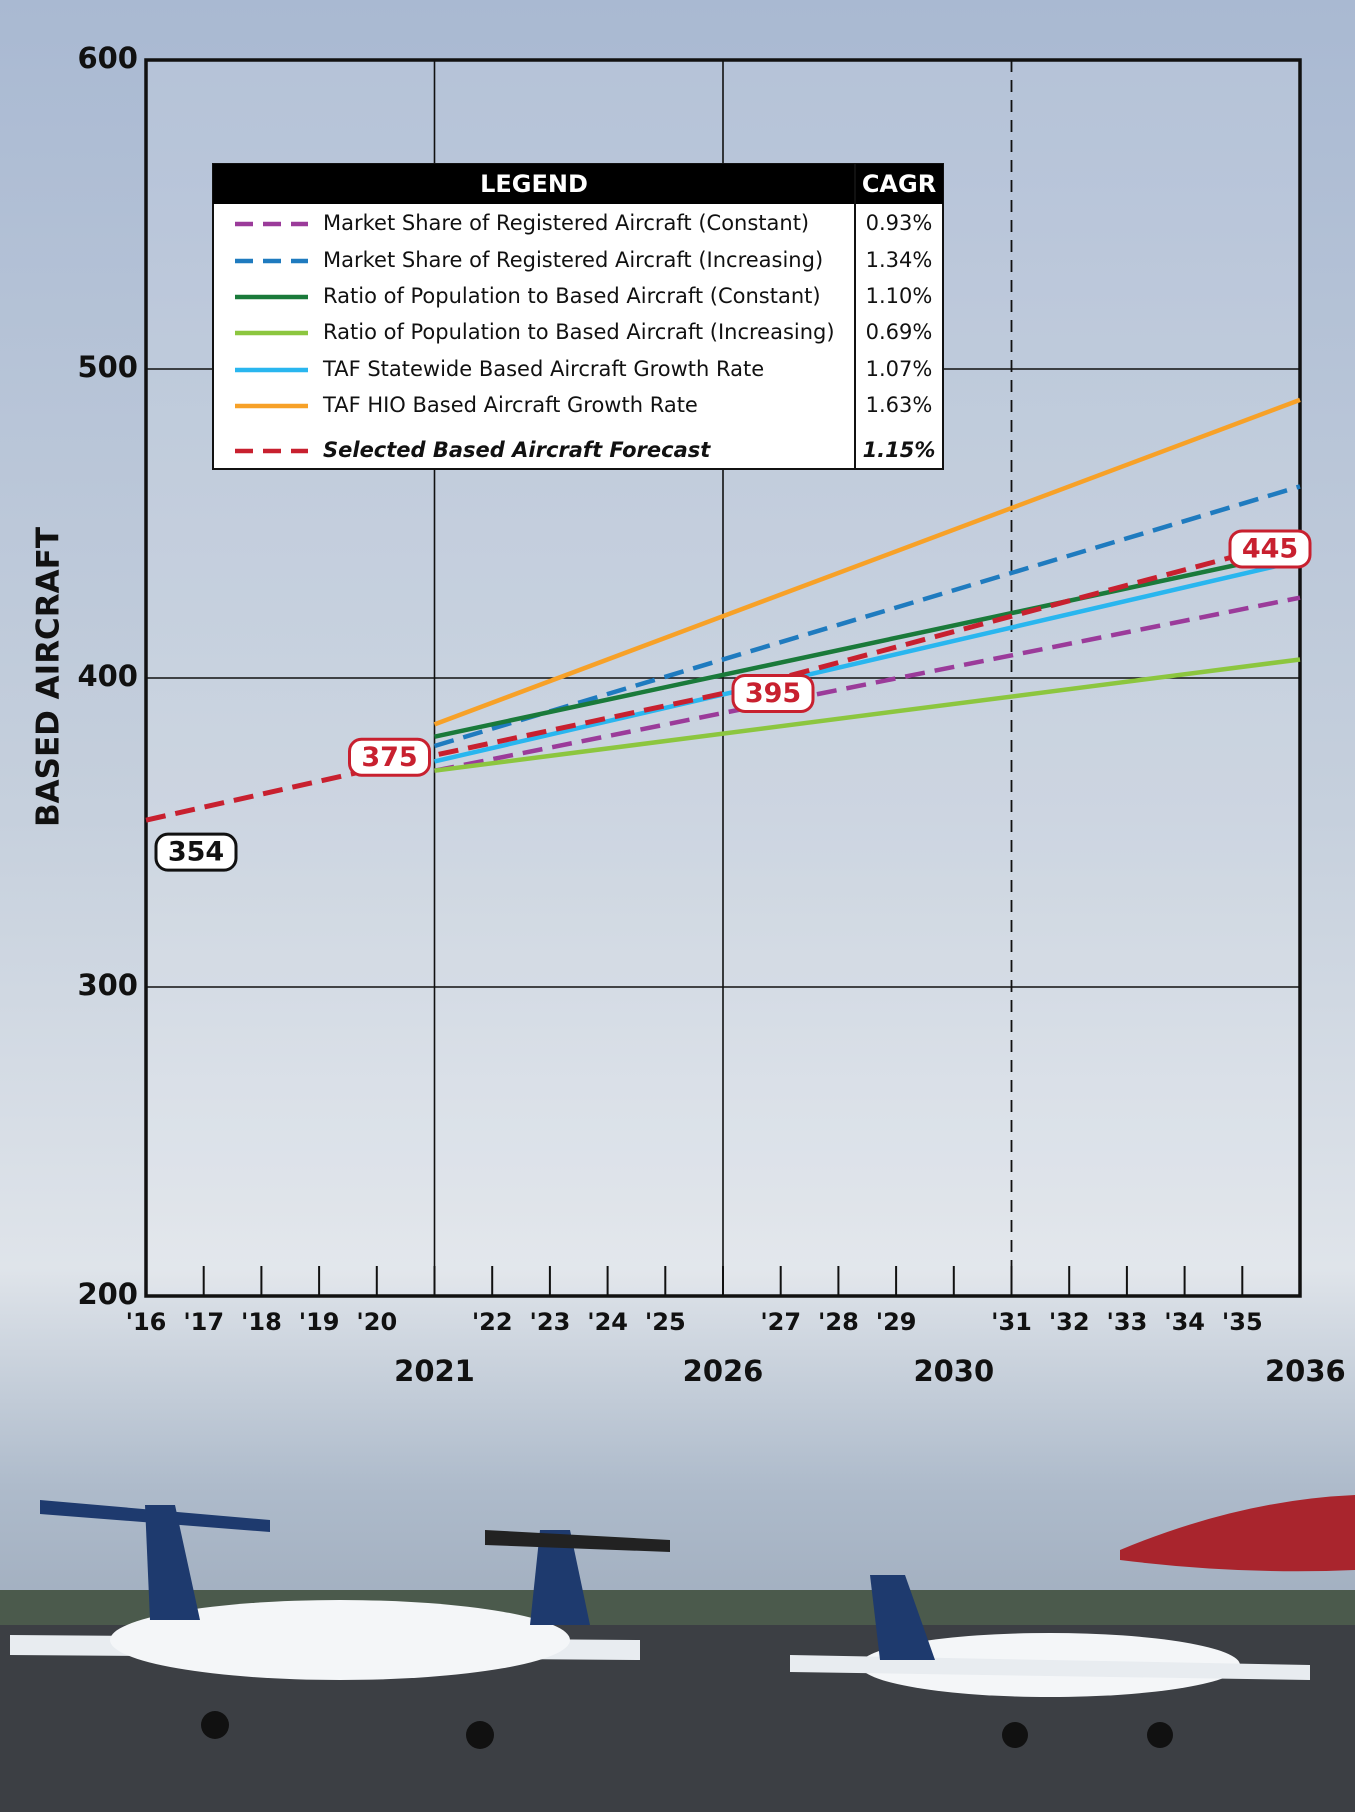 The image size is (1355, 1812). I want to click on value-label: 375, so click(389, 757).